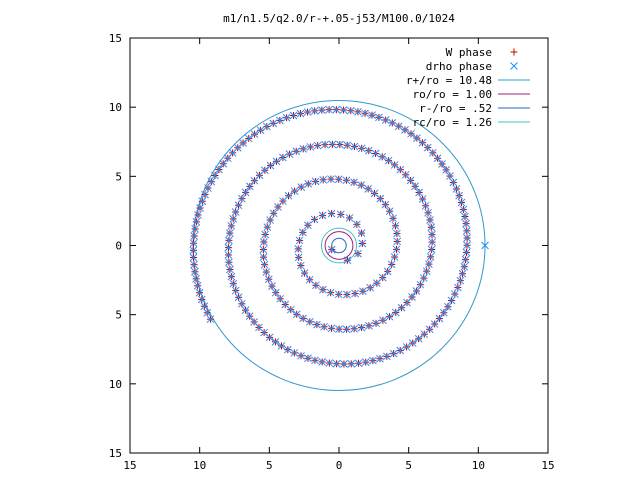 The image size is (640, 480). What do you see at coordinates (339, 245) in the screenshot?
I see `circle-r-ro` at bounding box center [339, 245].